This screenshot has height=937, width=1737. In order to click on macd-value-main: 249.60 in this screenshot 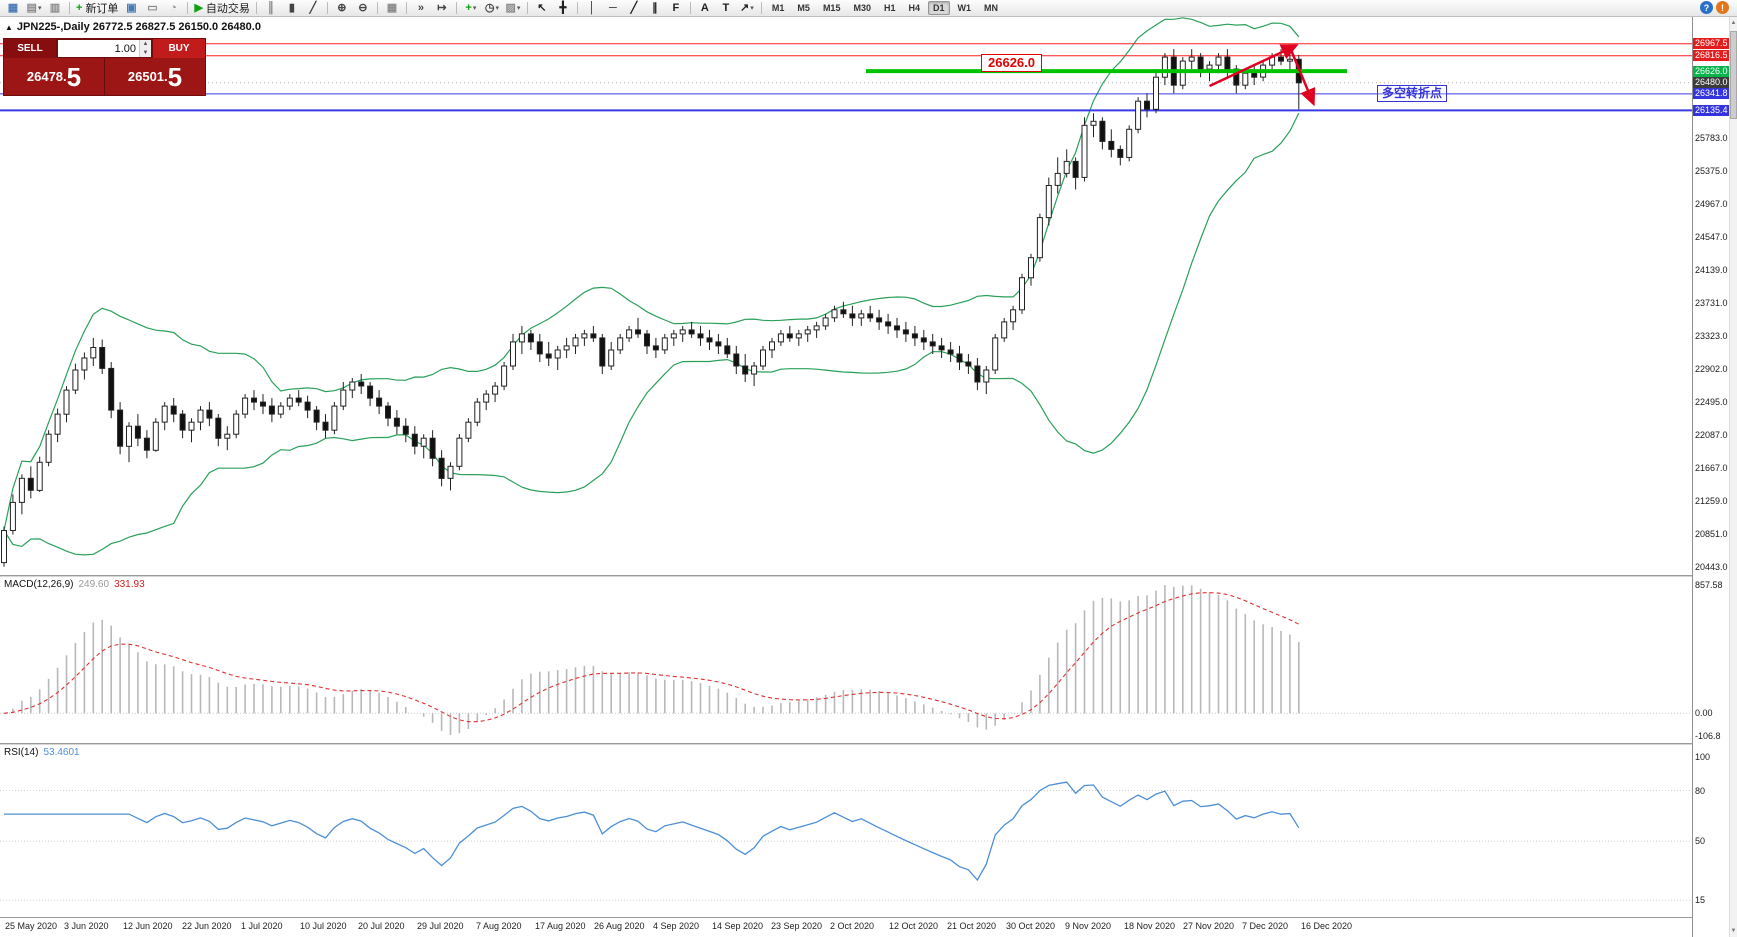, I will do `click(94, 584)`.